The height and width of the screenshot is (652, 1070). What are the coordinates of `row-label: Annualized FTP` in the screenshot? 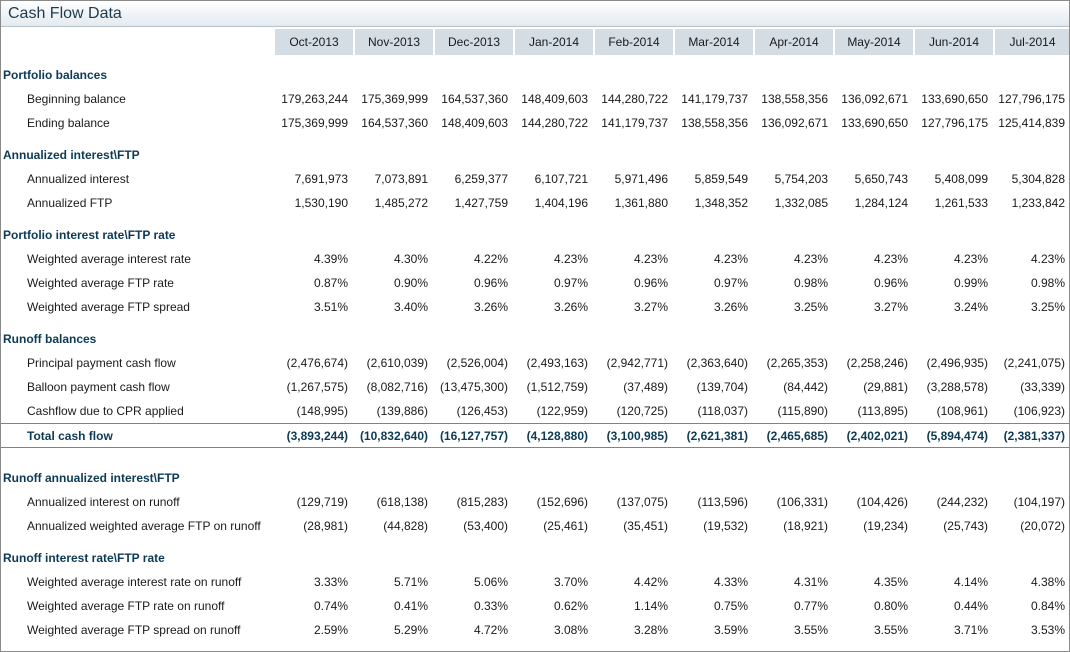 It's located at (70, 203).